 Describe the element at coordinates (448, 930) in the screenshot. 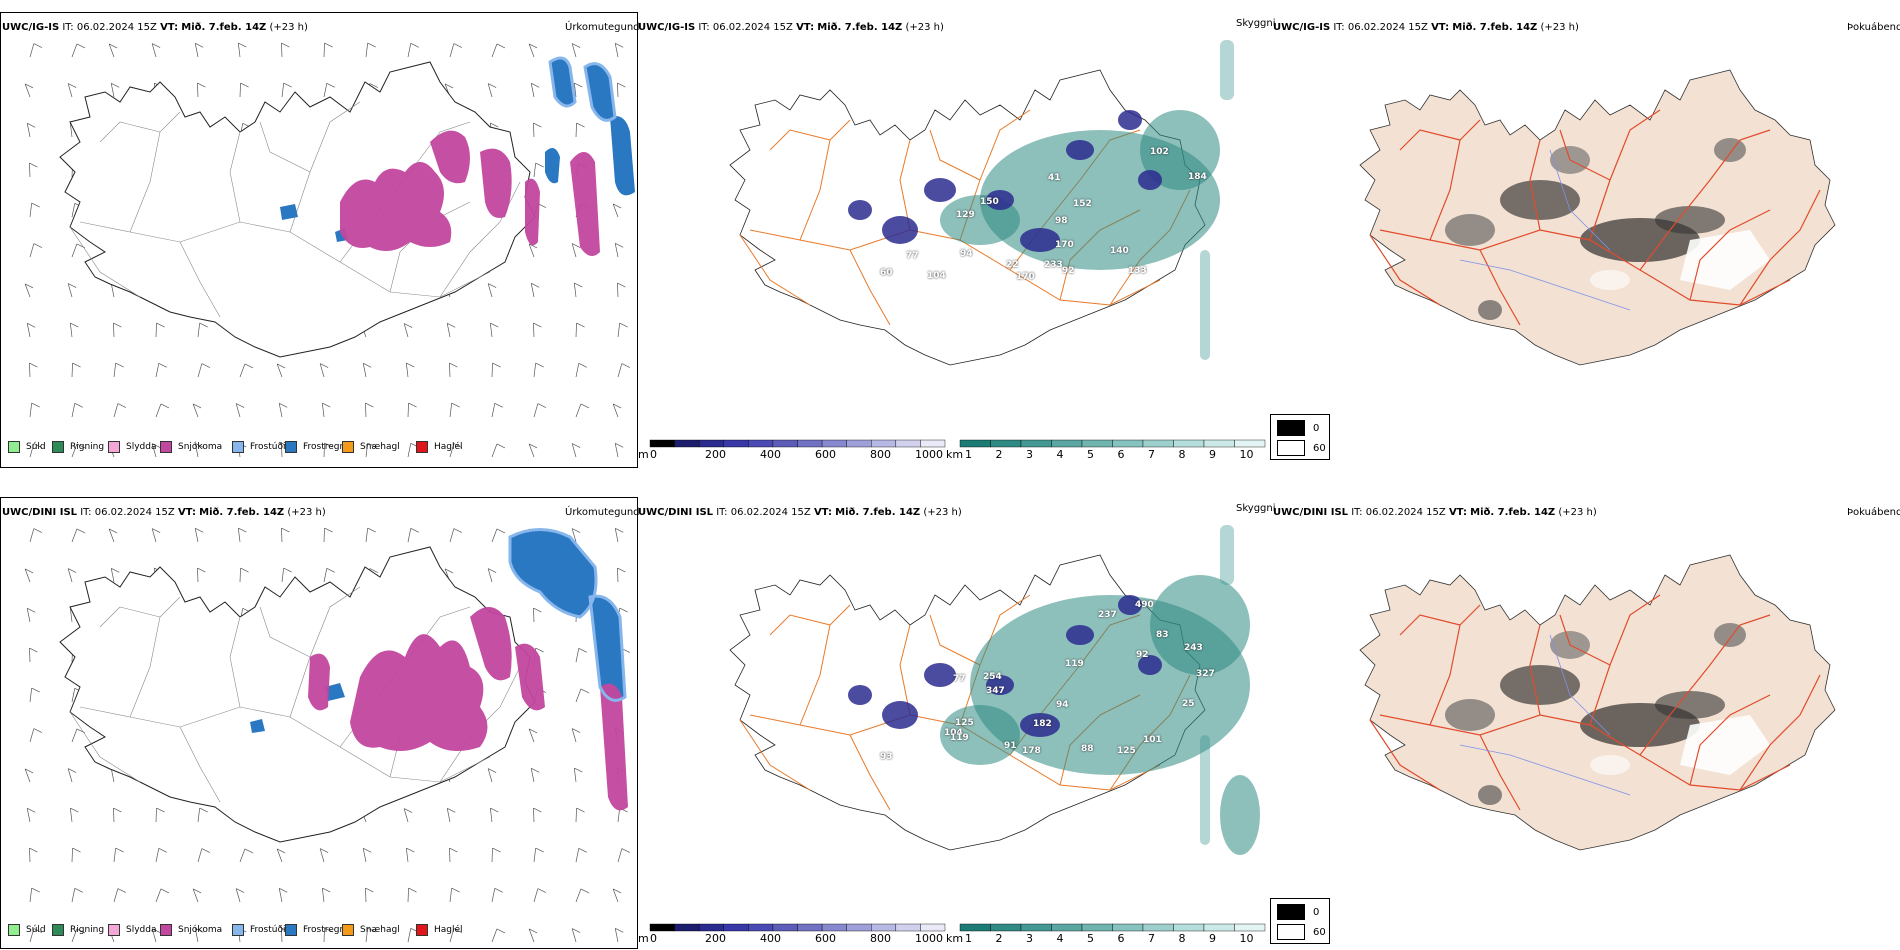

I see `precip-legend-label: Haglél` at that location.